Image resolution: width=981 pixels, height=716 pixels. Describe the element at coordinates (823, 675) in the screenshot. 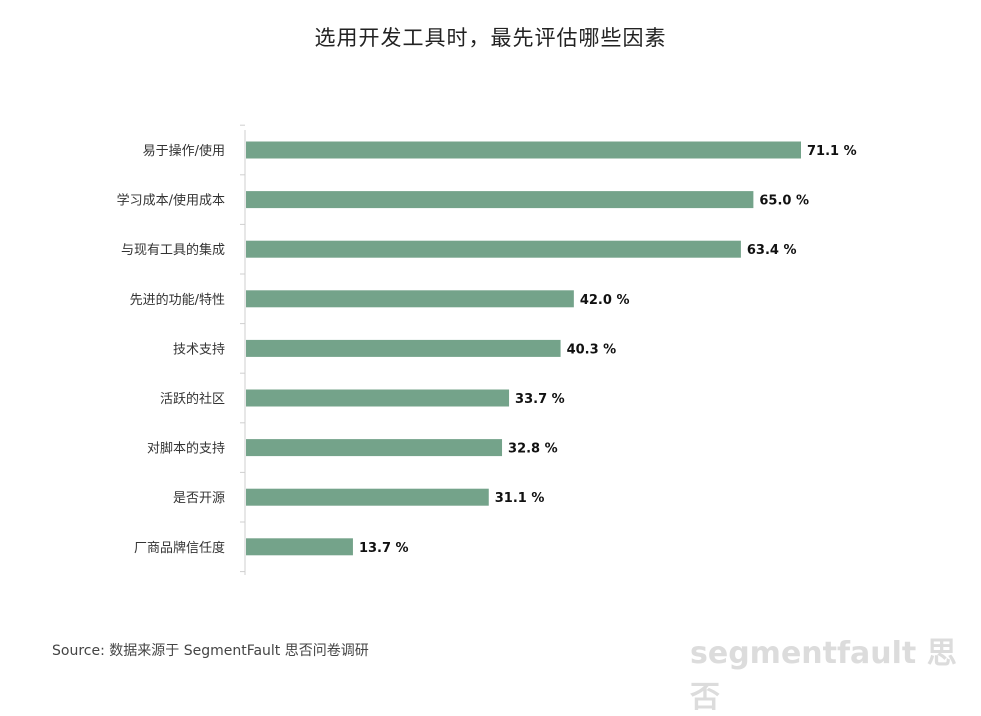

I see `segmentfault-logo: segmentfault 思否` at that location.